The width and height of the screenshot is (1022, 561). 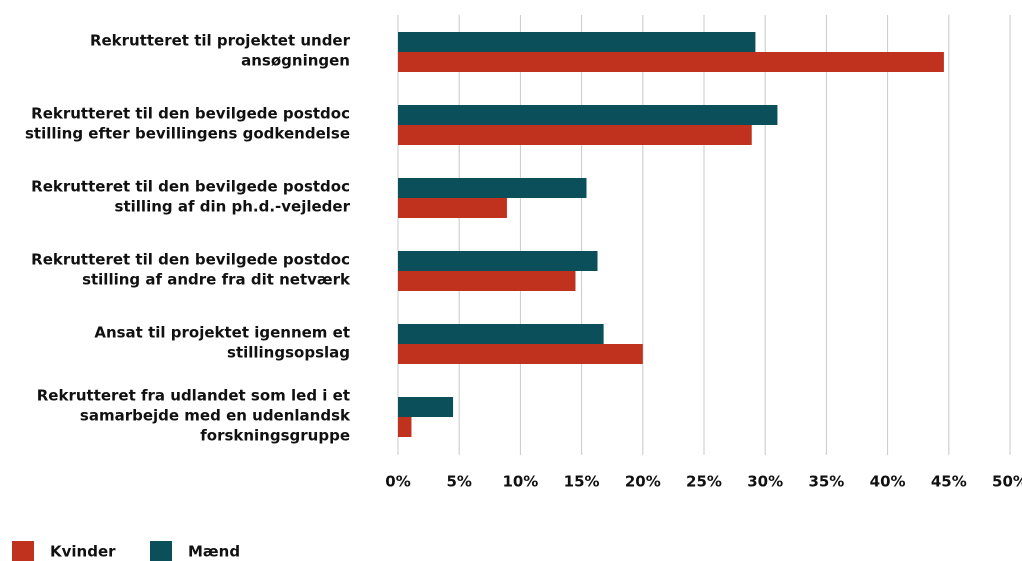 What do you see at coordinates (215, 416) in the screenshot?
I see `category-label: samarbejde med en udenlandsk` at bounding box center [215, 416].